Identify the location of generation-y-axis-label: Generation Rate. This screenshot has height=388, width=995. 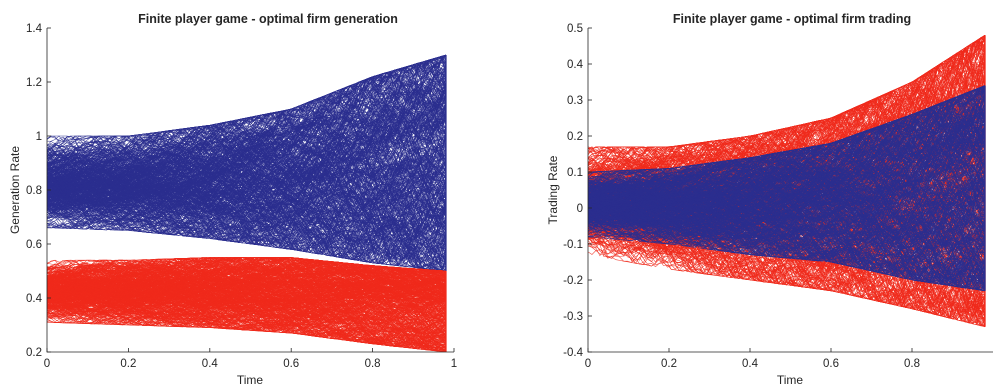
(15, 190).